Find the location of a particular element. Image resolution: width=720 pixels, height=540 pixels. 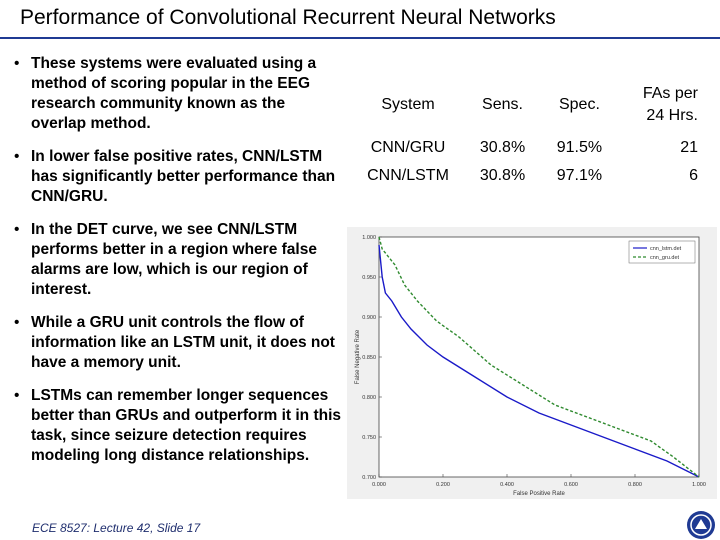

legend-entry: cnn_gru.det is located at coordinates (665, 258).